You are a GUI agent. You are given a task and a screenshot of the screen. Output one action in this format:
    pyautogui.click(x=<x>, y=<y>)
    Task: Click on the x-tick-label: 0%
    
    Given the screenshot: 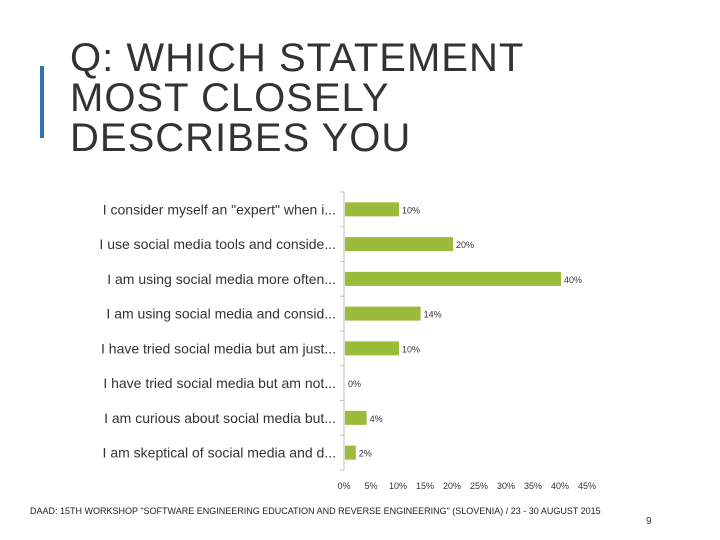 What is the action you would take?
    pyautogui.click(x=343, y=486)
    